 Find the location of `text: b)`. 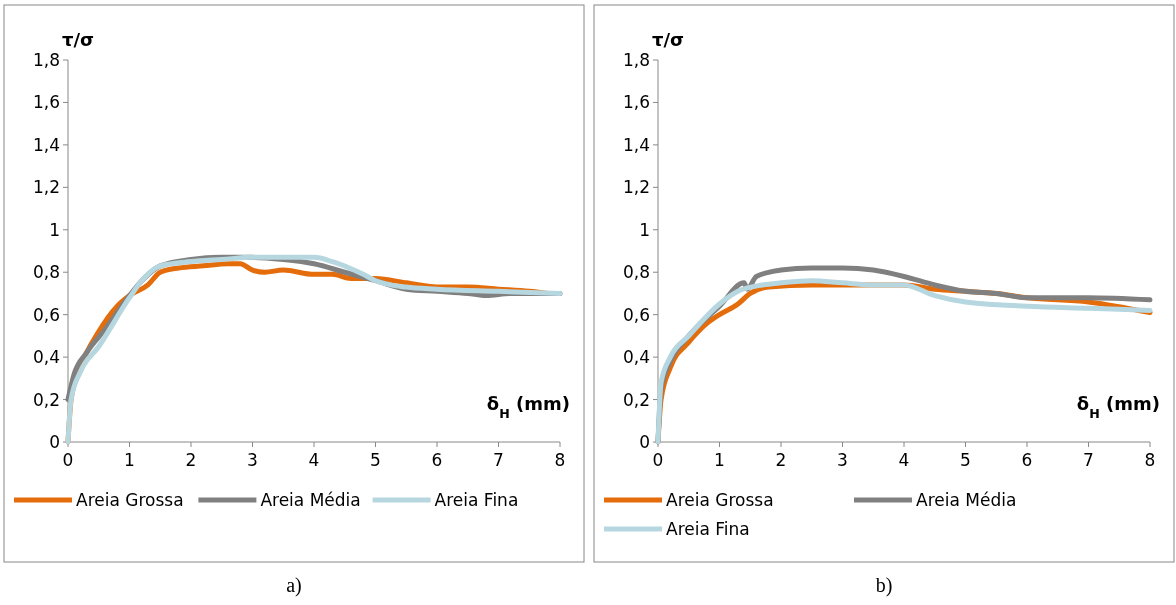

text: b) is located at coordinates (884, 585).